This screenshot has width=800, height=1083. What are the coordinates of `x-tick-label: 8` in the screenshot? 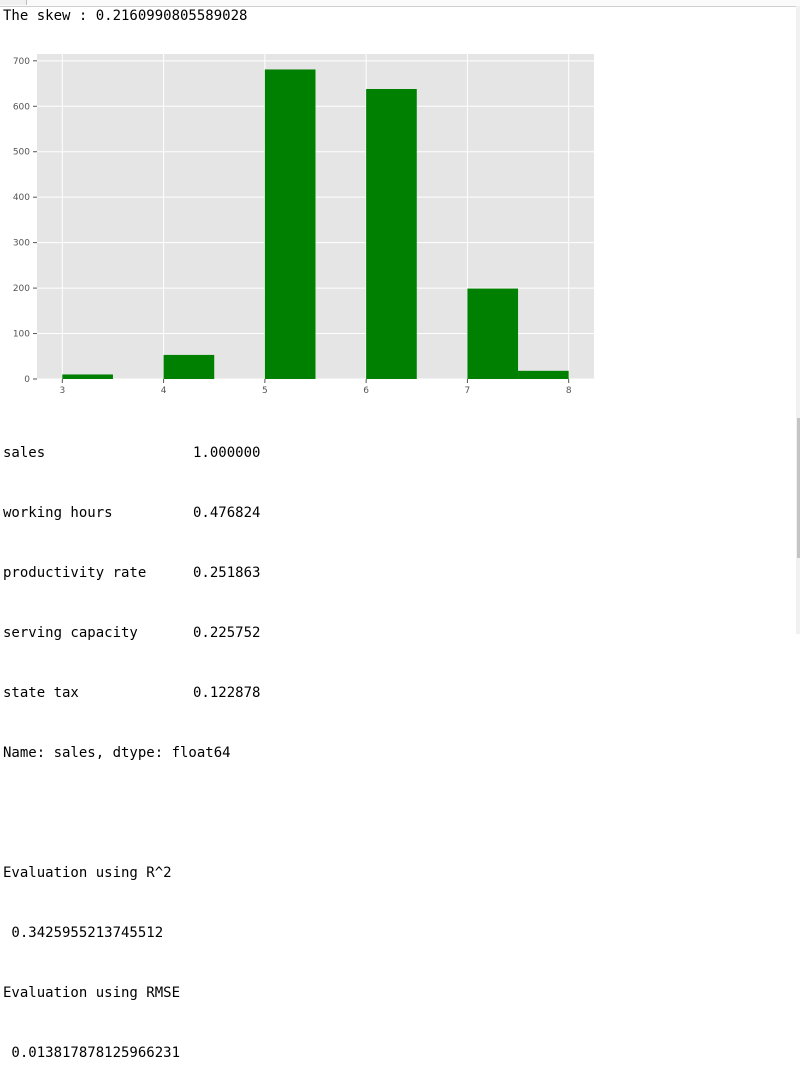 It's located at (569, 391).